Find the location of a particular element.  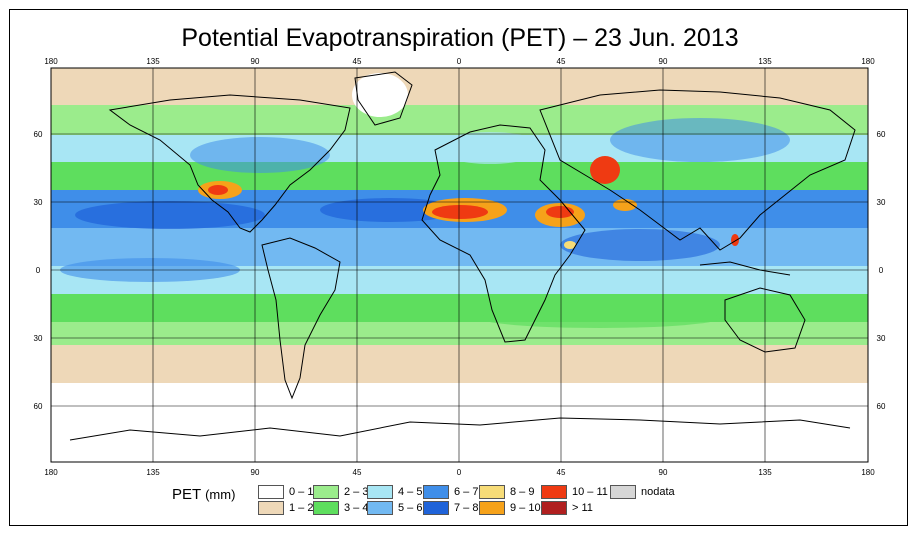

legend-unit: (mm) is located at coordinates (220, 494).